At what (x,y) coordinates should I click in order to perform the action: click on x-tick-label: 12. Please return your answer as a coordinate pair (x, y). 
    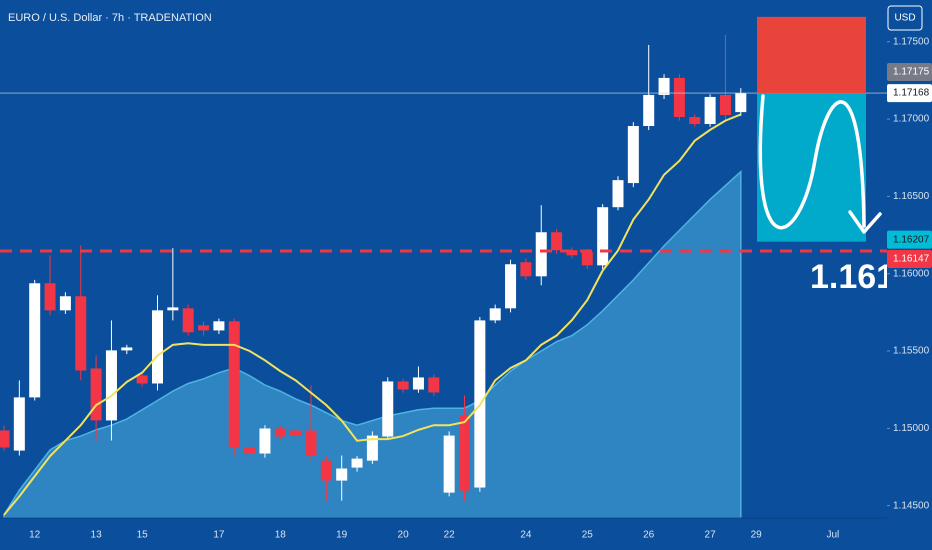
    Looking at the image, I should click on (35, 535).